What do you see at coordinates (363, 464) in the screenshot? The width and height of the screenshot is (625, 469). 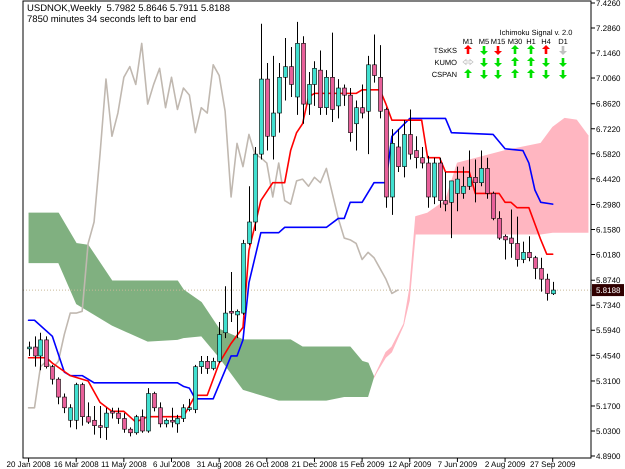 I see `x-tick-label: 15 Feb 2009` at bounding box center [363, 464].